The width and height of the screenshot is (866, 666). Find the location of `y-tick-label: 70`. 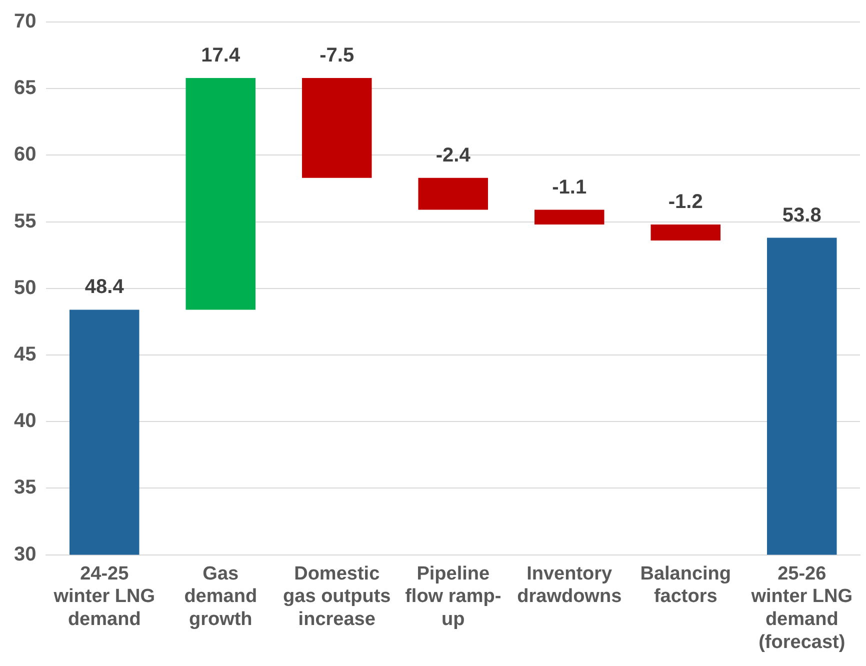

y-tick-label: 70 is located at coordinates (25, 21).